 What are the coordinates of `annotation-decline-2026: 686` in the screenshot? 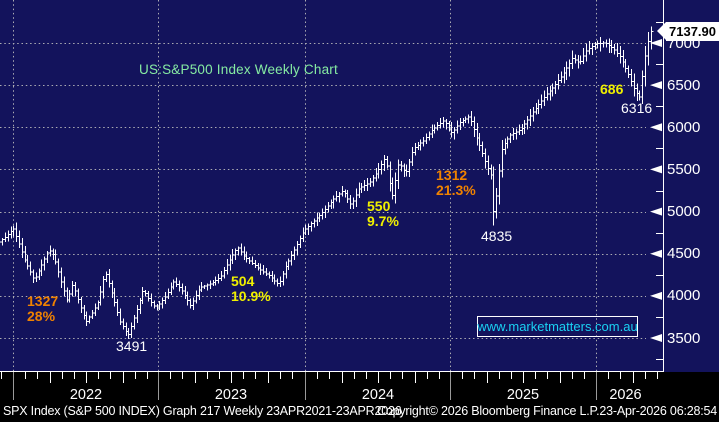 It's located at (611, 89).